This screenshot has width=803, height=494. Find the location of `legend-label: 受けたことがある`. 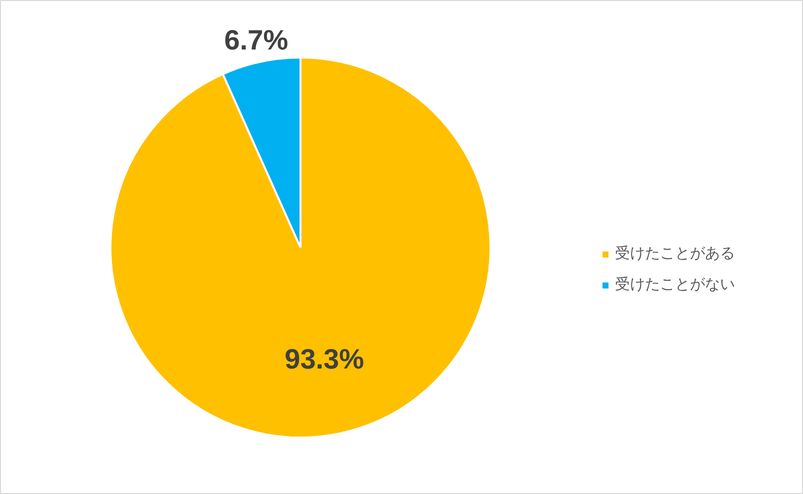

legend-label: 受けたことがある is located at coordinates (675, 253).